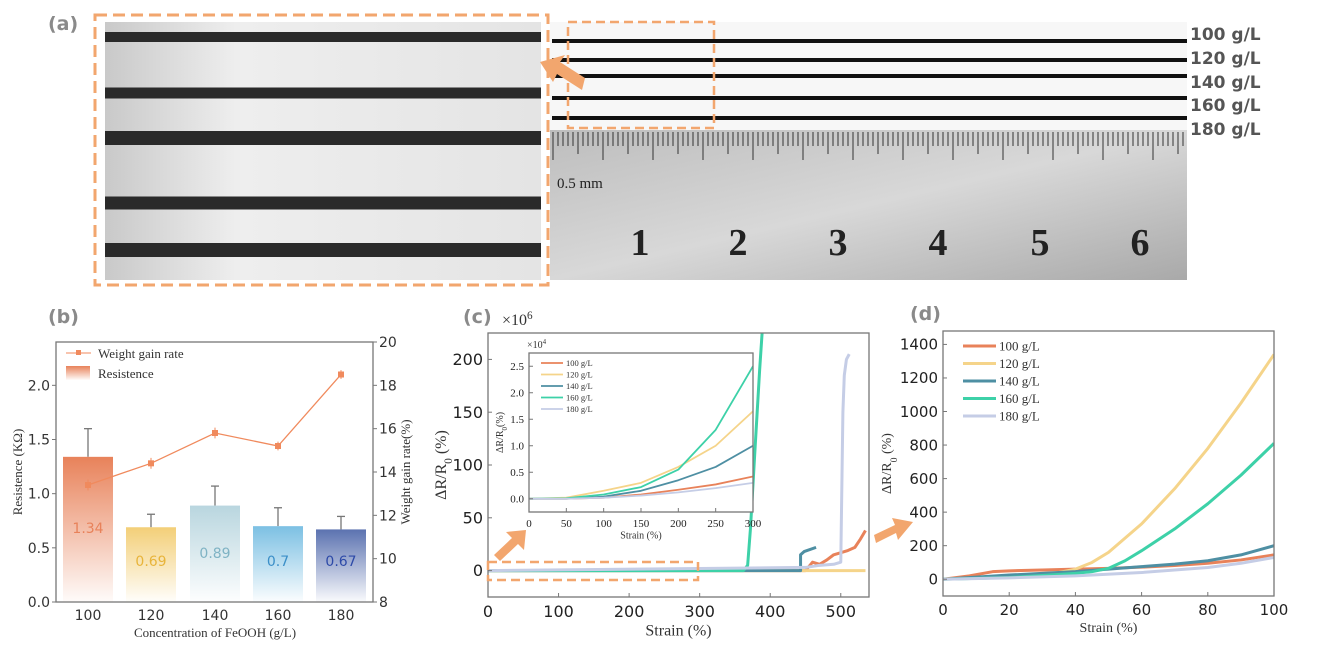  I want to click on y-tick-label: 600, so click(923, 479).